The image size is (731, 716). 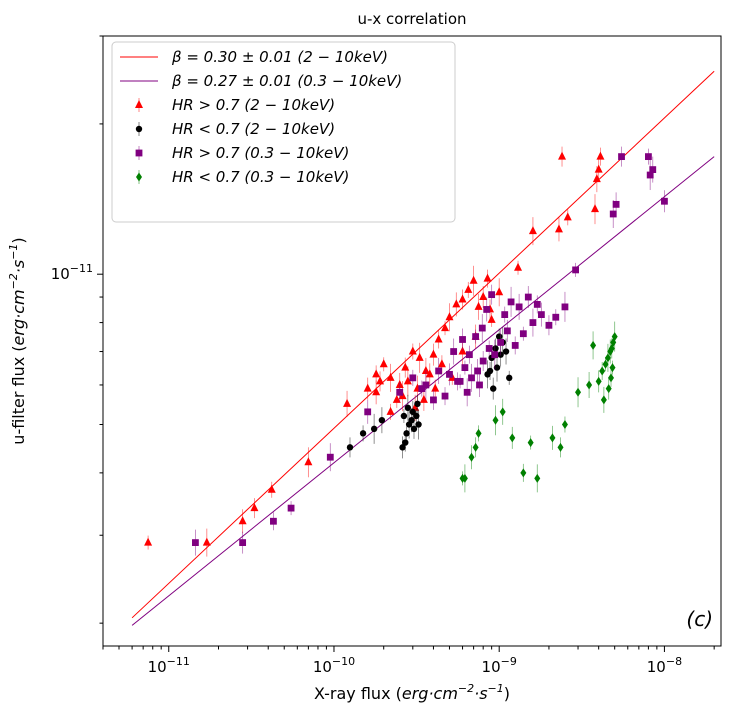 I want to click on x-tick-label: 10⁻⁹, so click(x=499, y=665).